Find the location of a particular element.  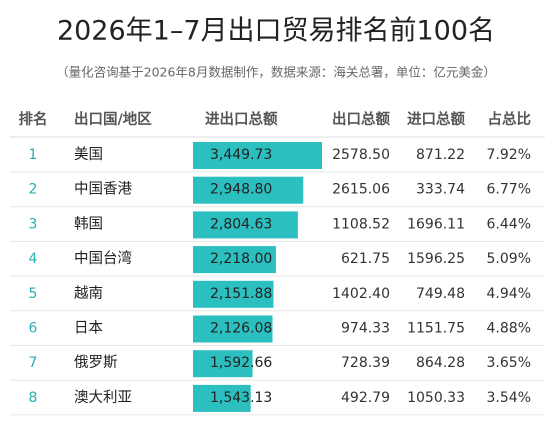

cell: 728.39 is located at coordinates (365, 363).